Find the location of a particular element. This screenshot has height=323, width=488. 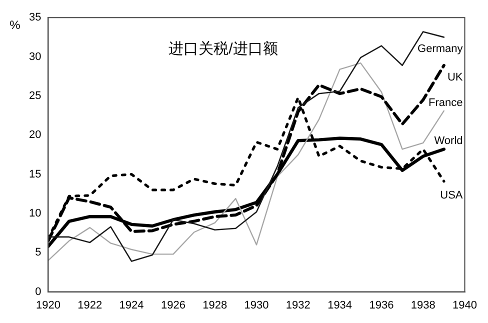

y-tick-label: 10 is located at coordinates (35, 213).